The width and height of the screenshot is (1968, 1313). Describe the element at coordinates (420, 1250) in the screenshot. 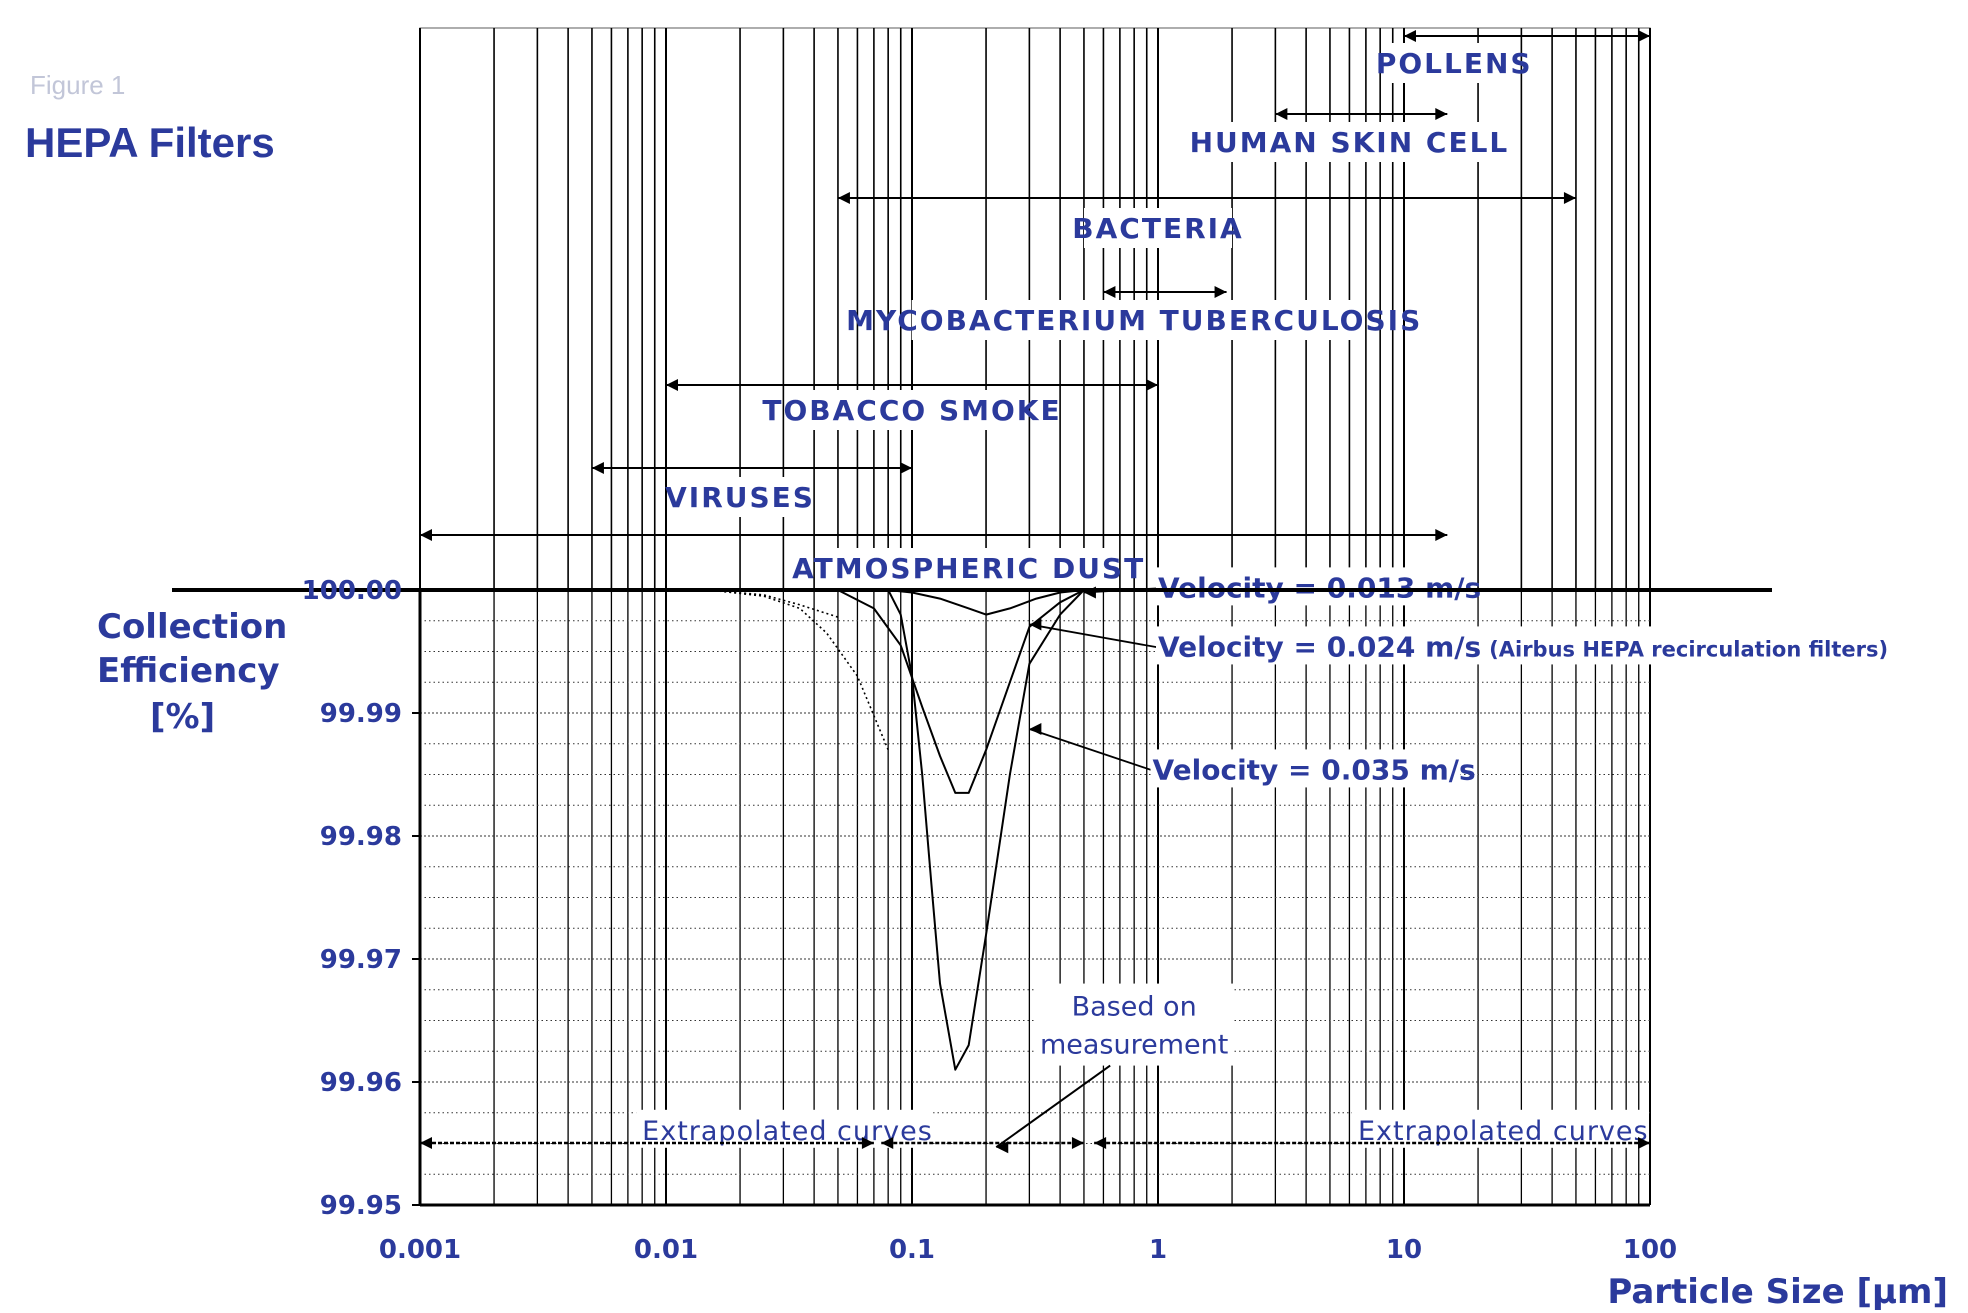

I see `x-tick-label: 0.001` at that location.